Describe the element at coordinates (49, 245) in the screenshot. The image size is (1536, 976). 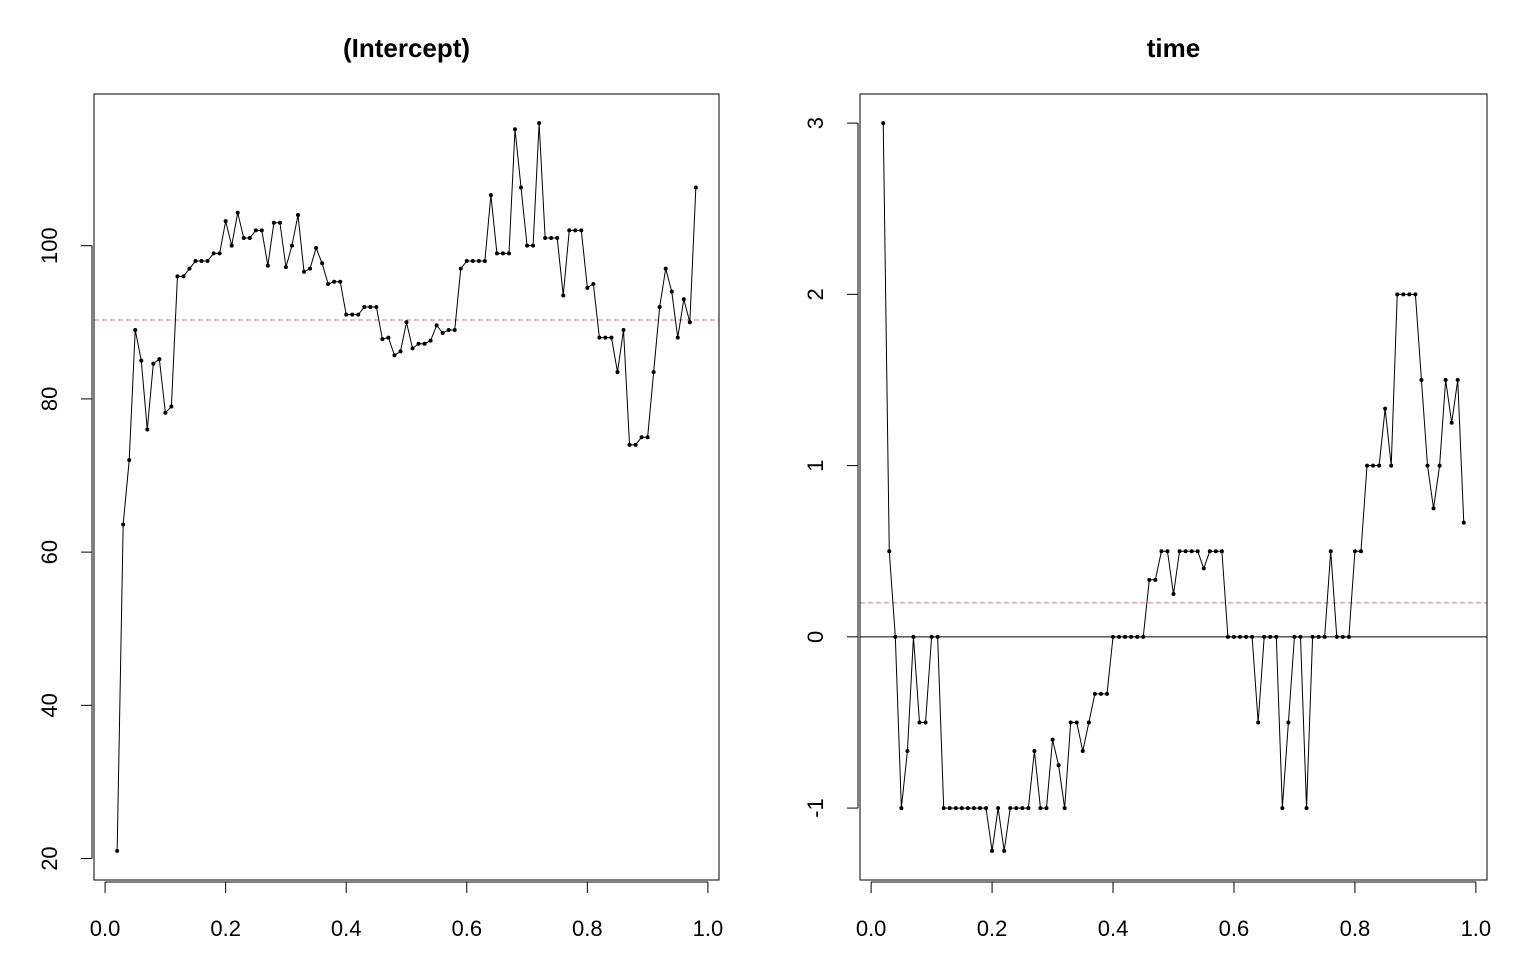
I see `y-tick-label: 100` at that location.